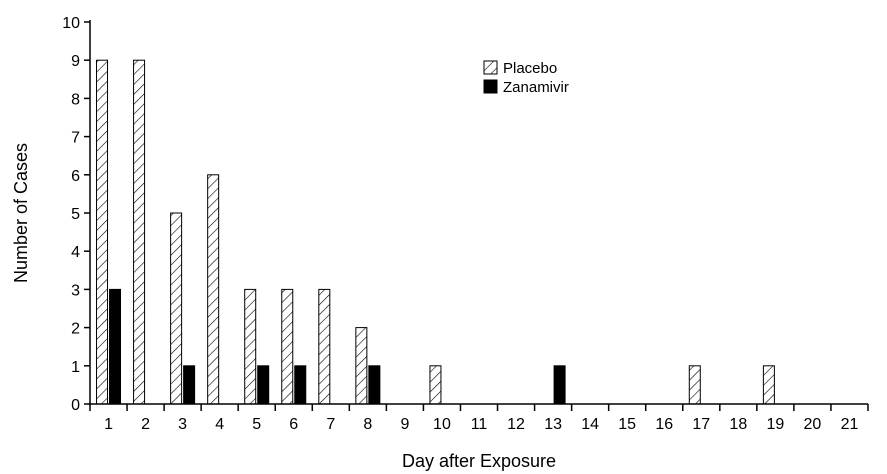 This screenshot has width=887, height=474. I want to click on y-tick-label: 1, so click(75, 367).